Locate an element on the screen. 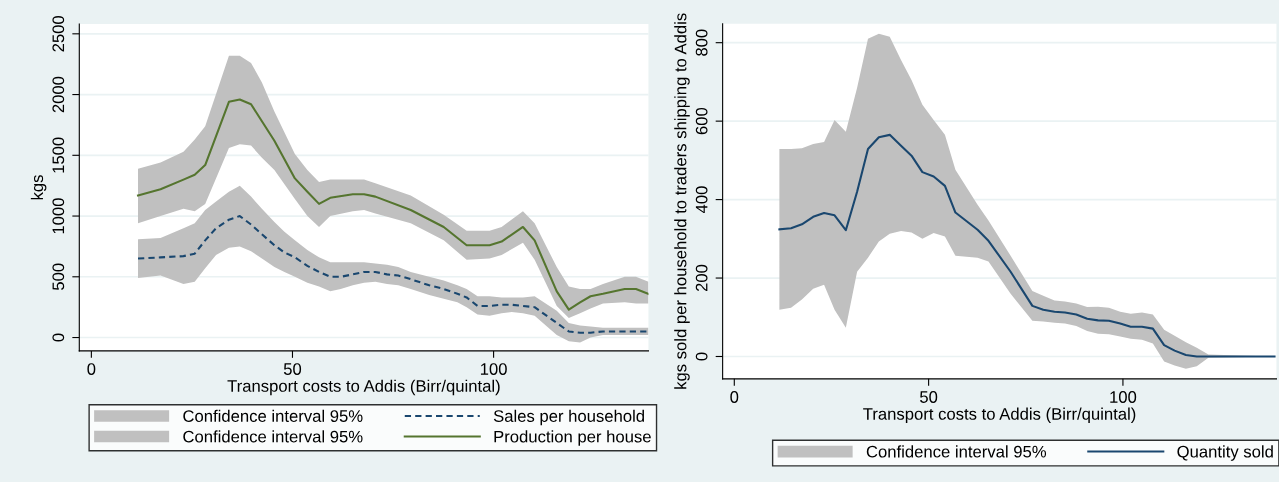 This screenshot has height=482, width=1279. y-tick-label: 1000 is located at coordinates (58, 216).